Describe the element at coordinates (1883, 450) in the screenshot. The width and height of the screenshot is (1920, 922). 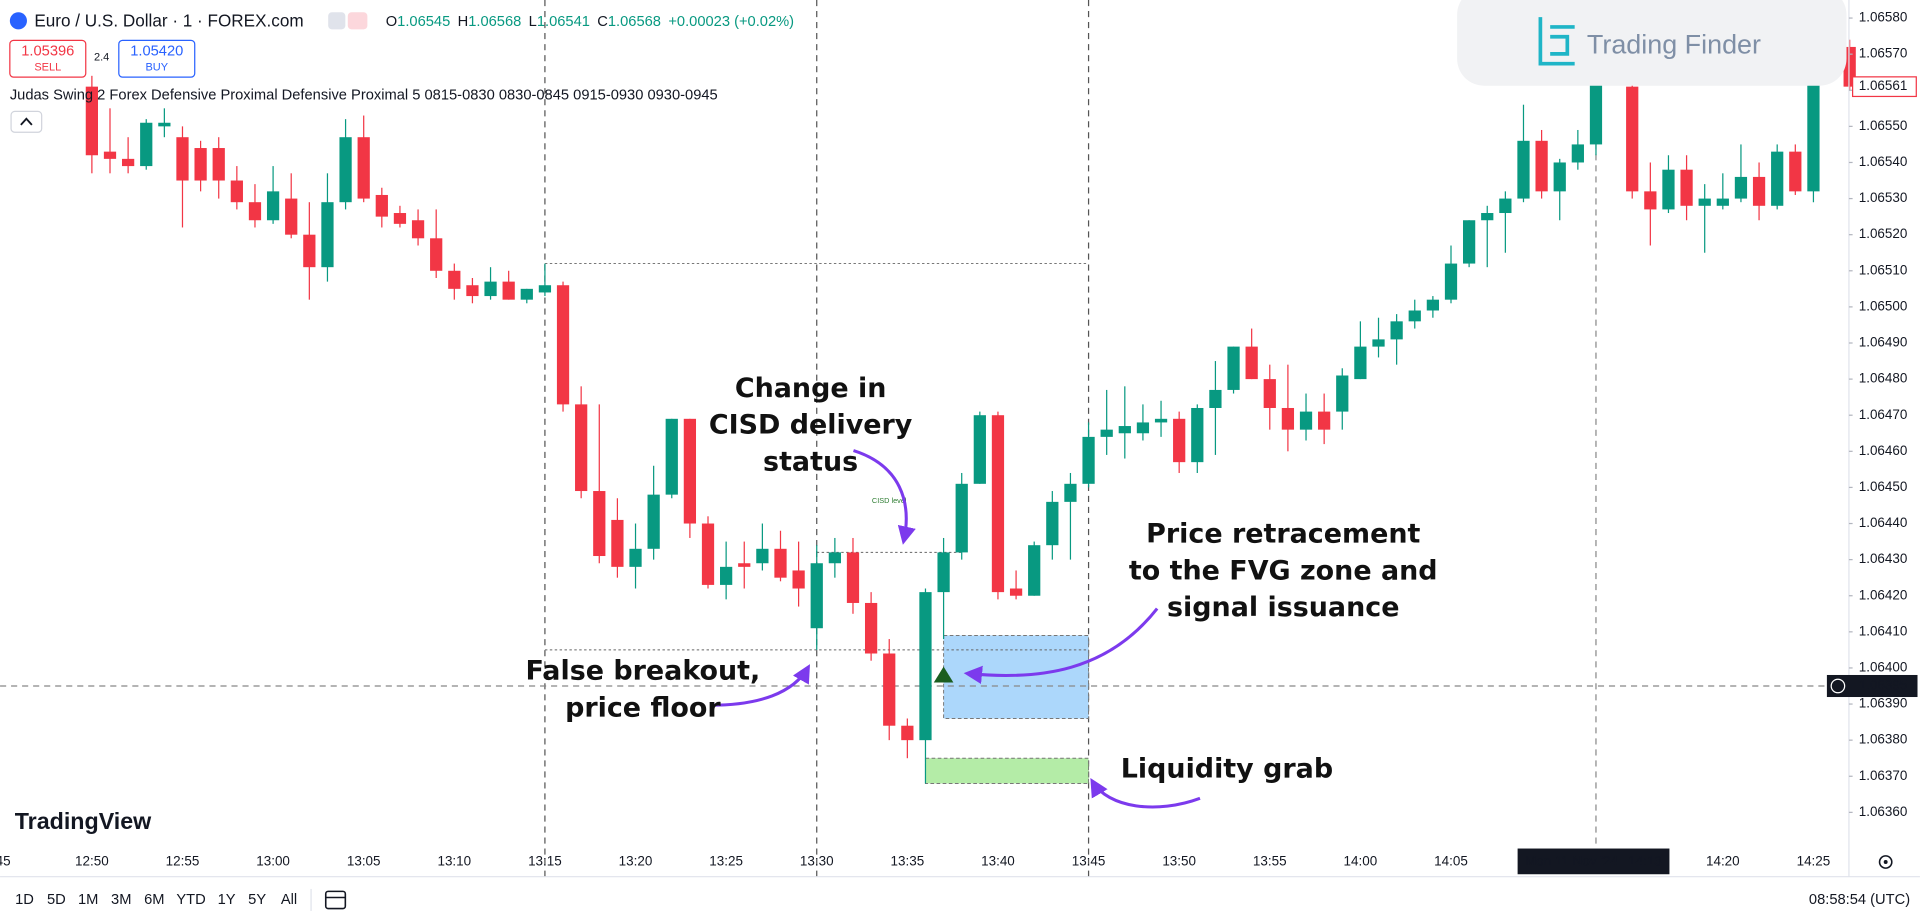
I see `y-tick-label: 1.06460` at that location.